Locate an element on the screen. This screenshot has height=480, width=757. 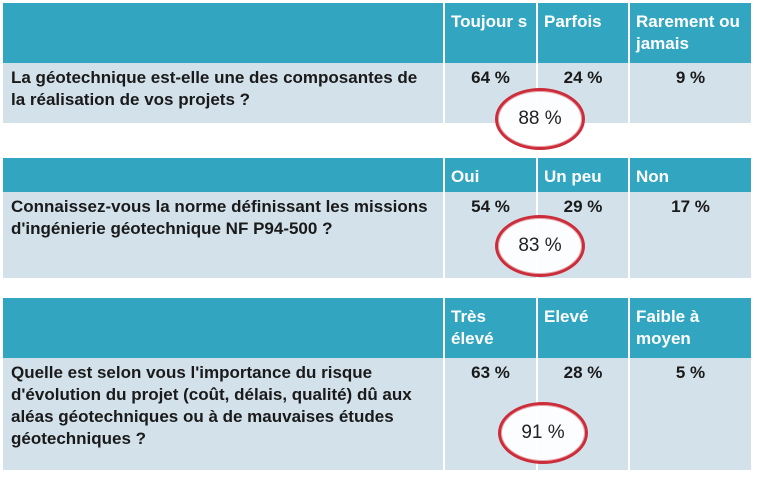
table-1-value-3: 9 % is located at coordinates (689, 93).